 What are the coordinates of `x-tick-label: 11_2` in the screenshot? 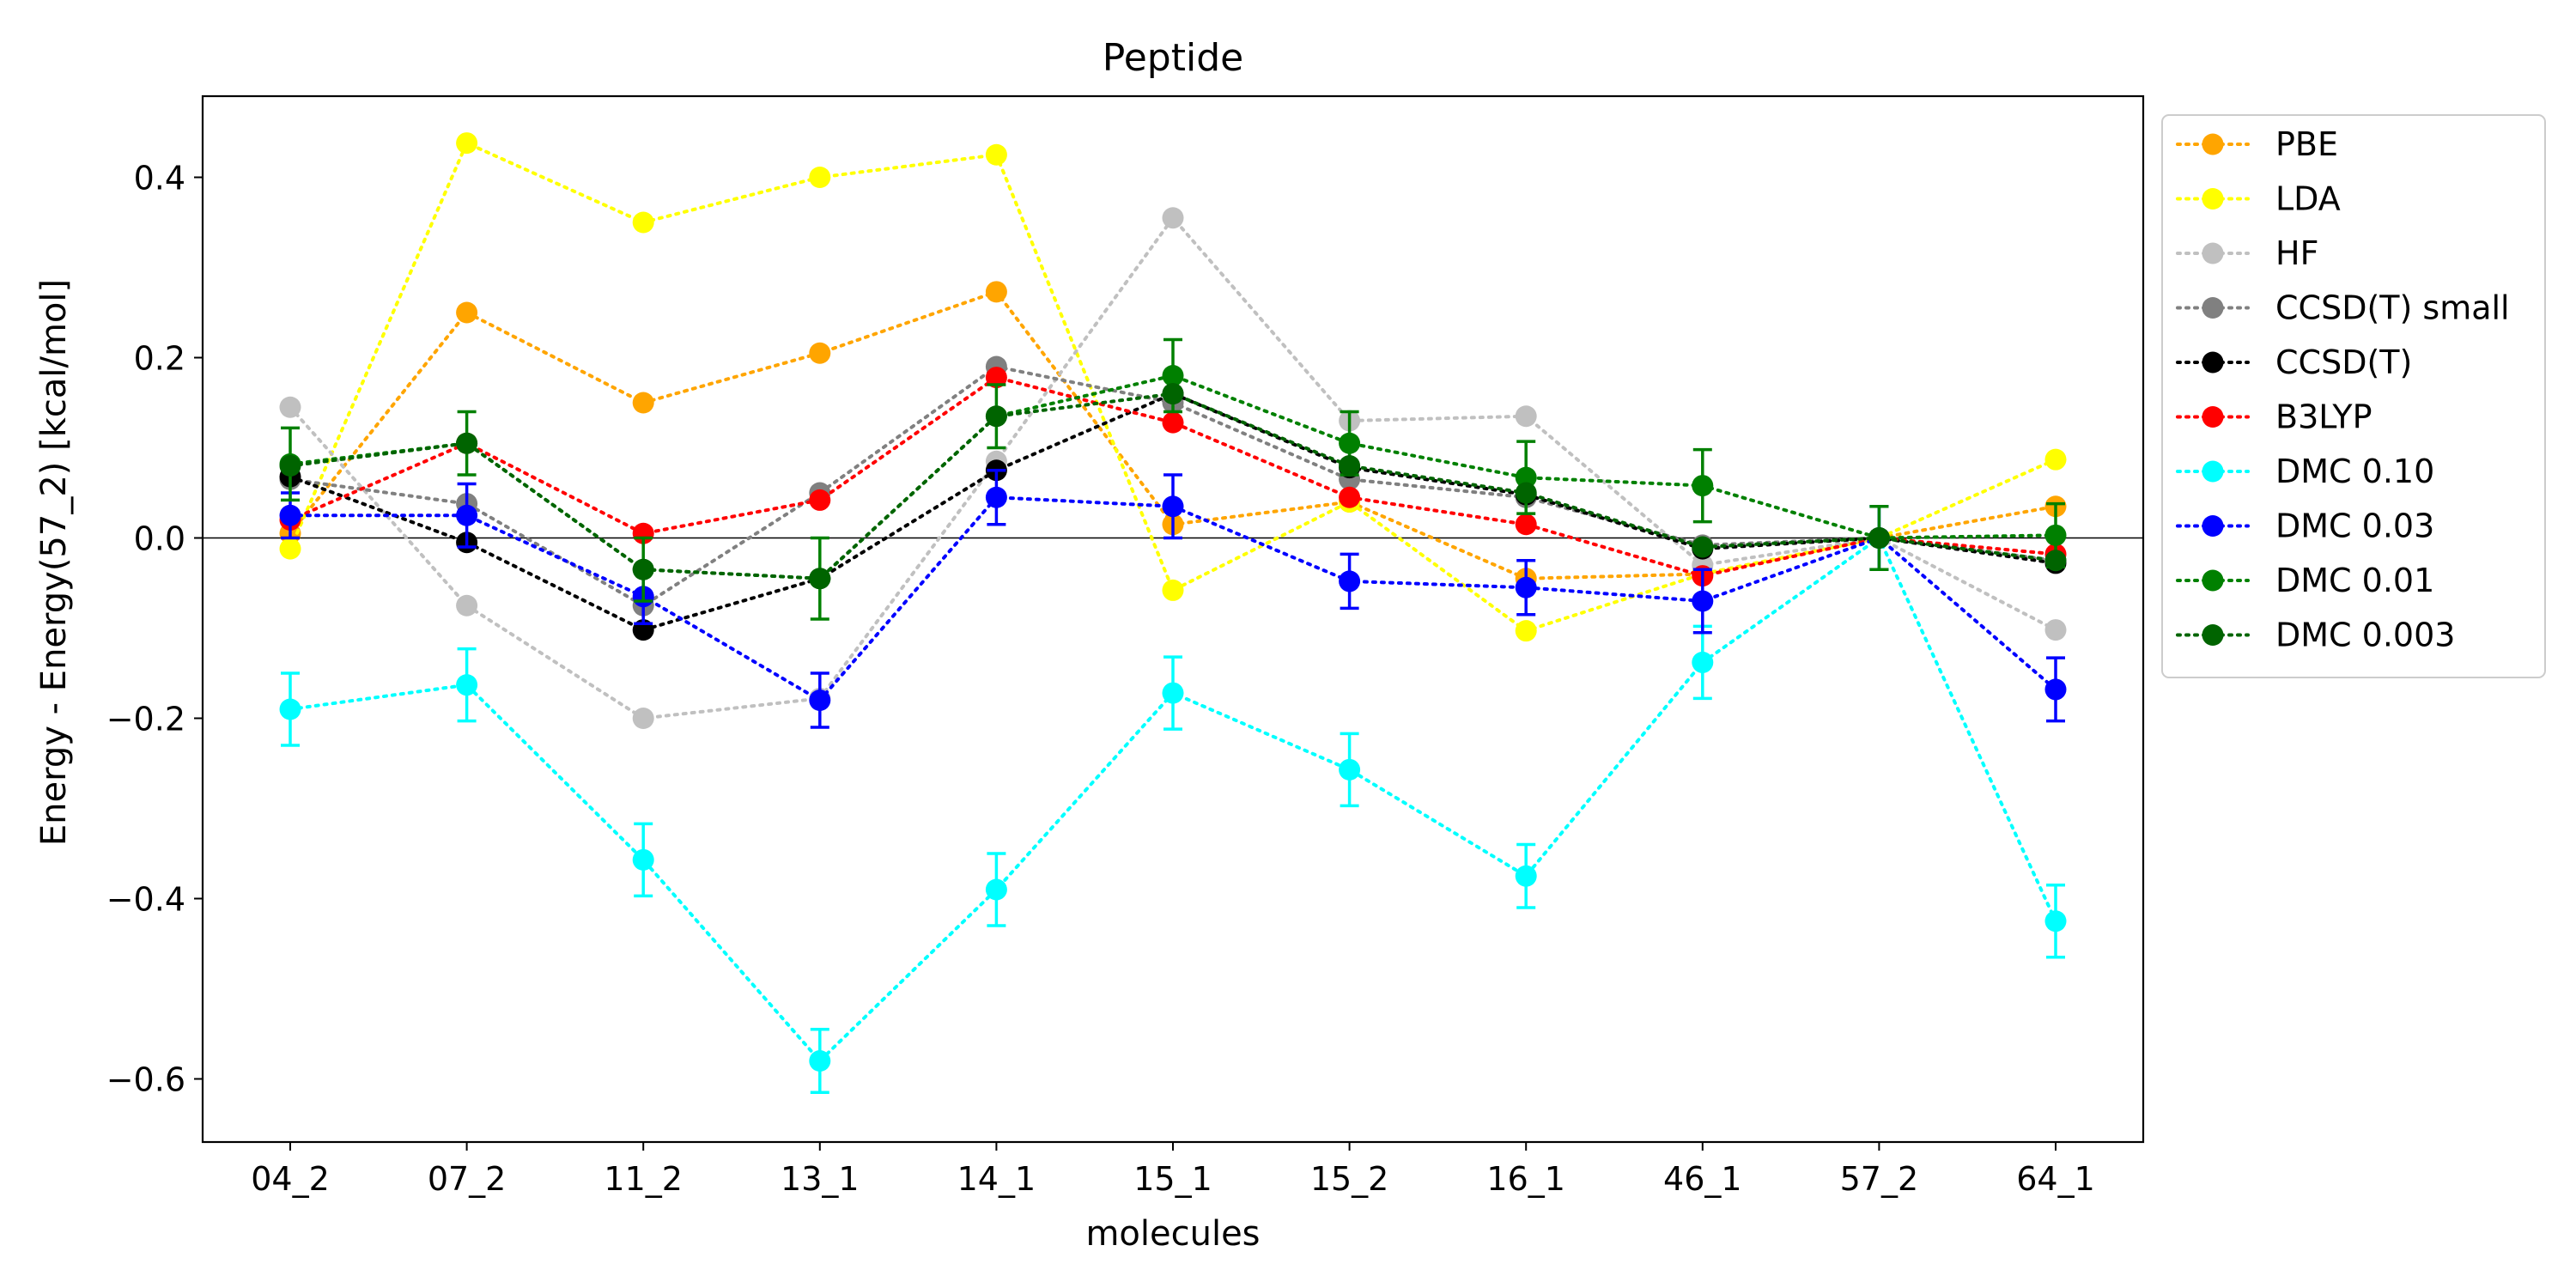 It's located at (643, 1179).